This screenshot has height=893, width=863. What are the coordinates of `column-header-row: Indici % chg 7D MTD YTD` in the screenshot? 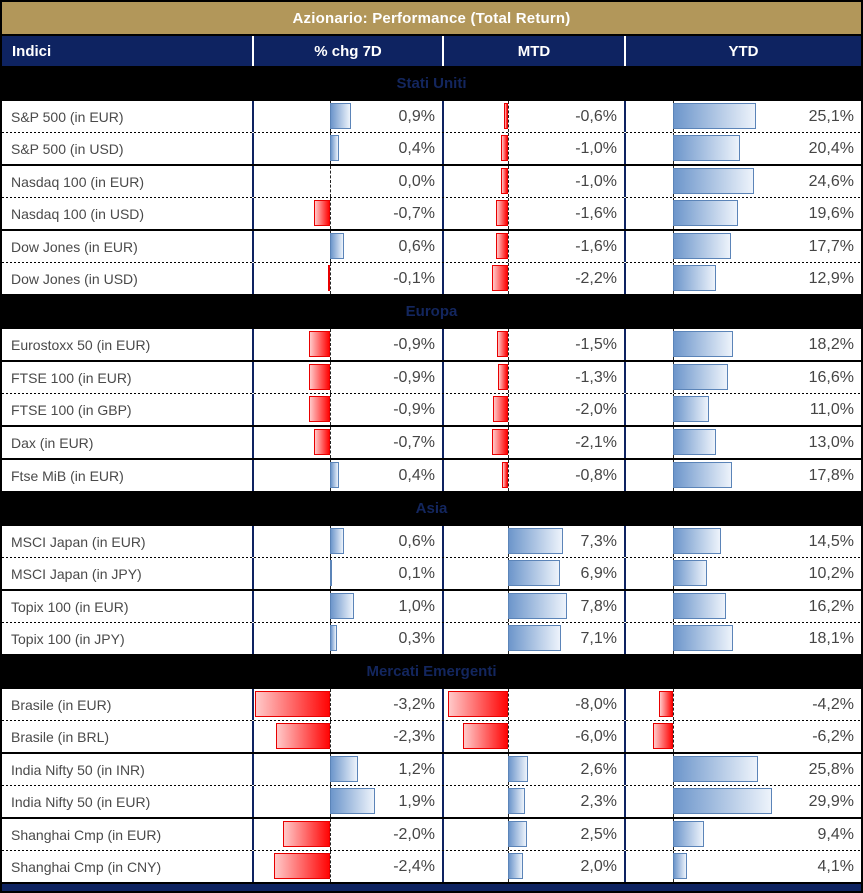 It's located at (431, 51).